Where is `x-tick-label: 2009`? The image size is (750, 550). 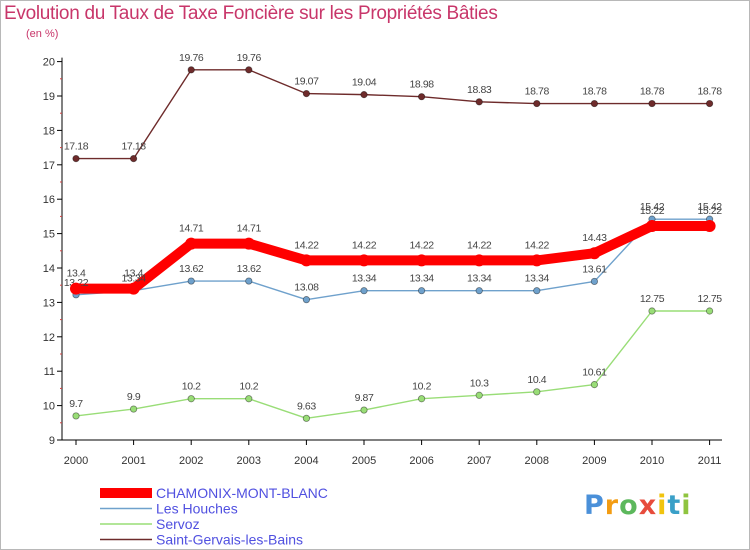 x-tick-label: 2009 is located at coordinates (594, 461).